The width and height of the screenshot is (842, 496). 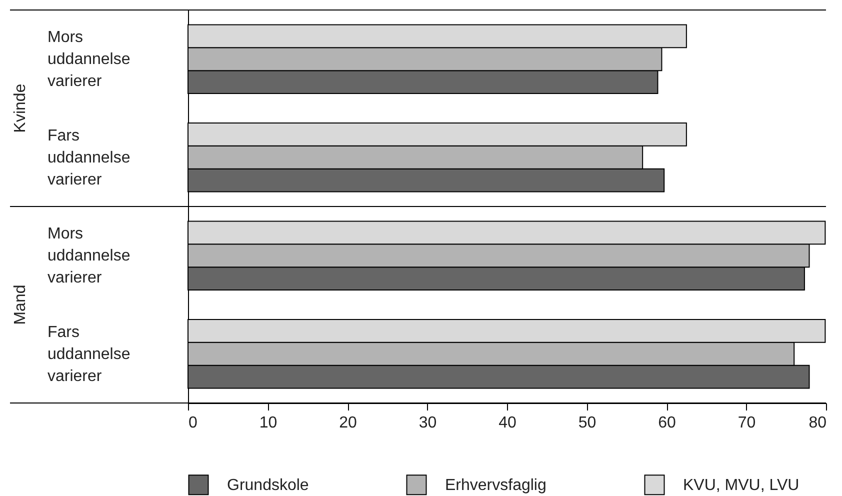 What do you see at coordinates (268, 485) in the screenshot?
I see `legend-label: Grundskole` at bounding box center [268, 485].